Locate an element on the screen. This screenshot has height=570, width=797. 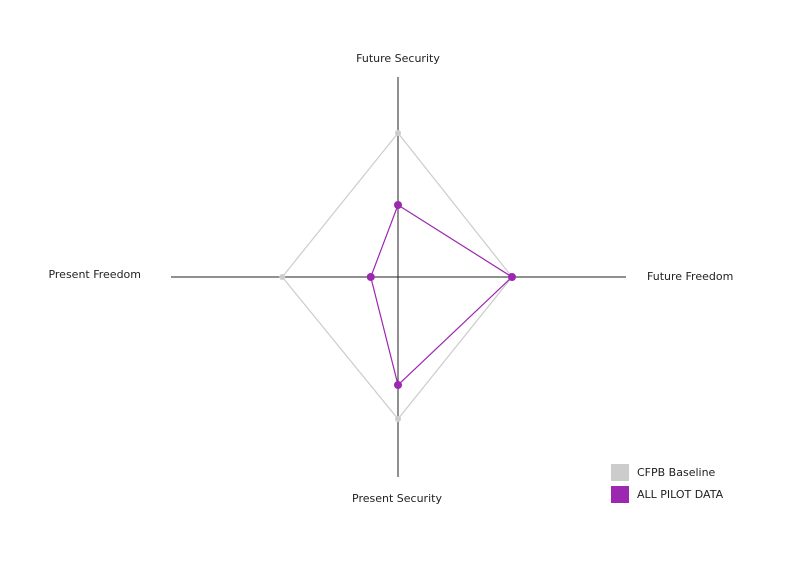
legend-label: CFPB Baseline is located at coordinates (676, 472).